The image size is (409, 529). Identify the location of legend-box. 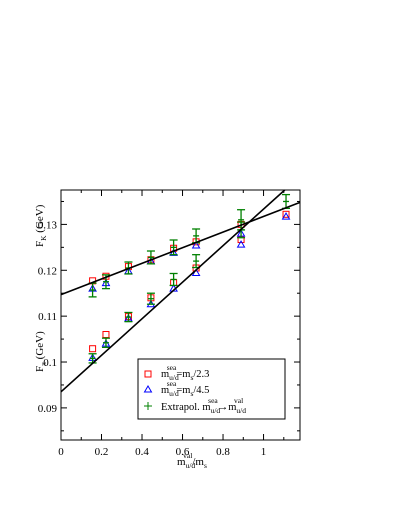
(211, 389).